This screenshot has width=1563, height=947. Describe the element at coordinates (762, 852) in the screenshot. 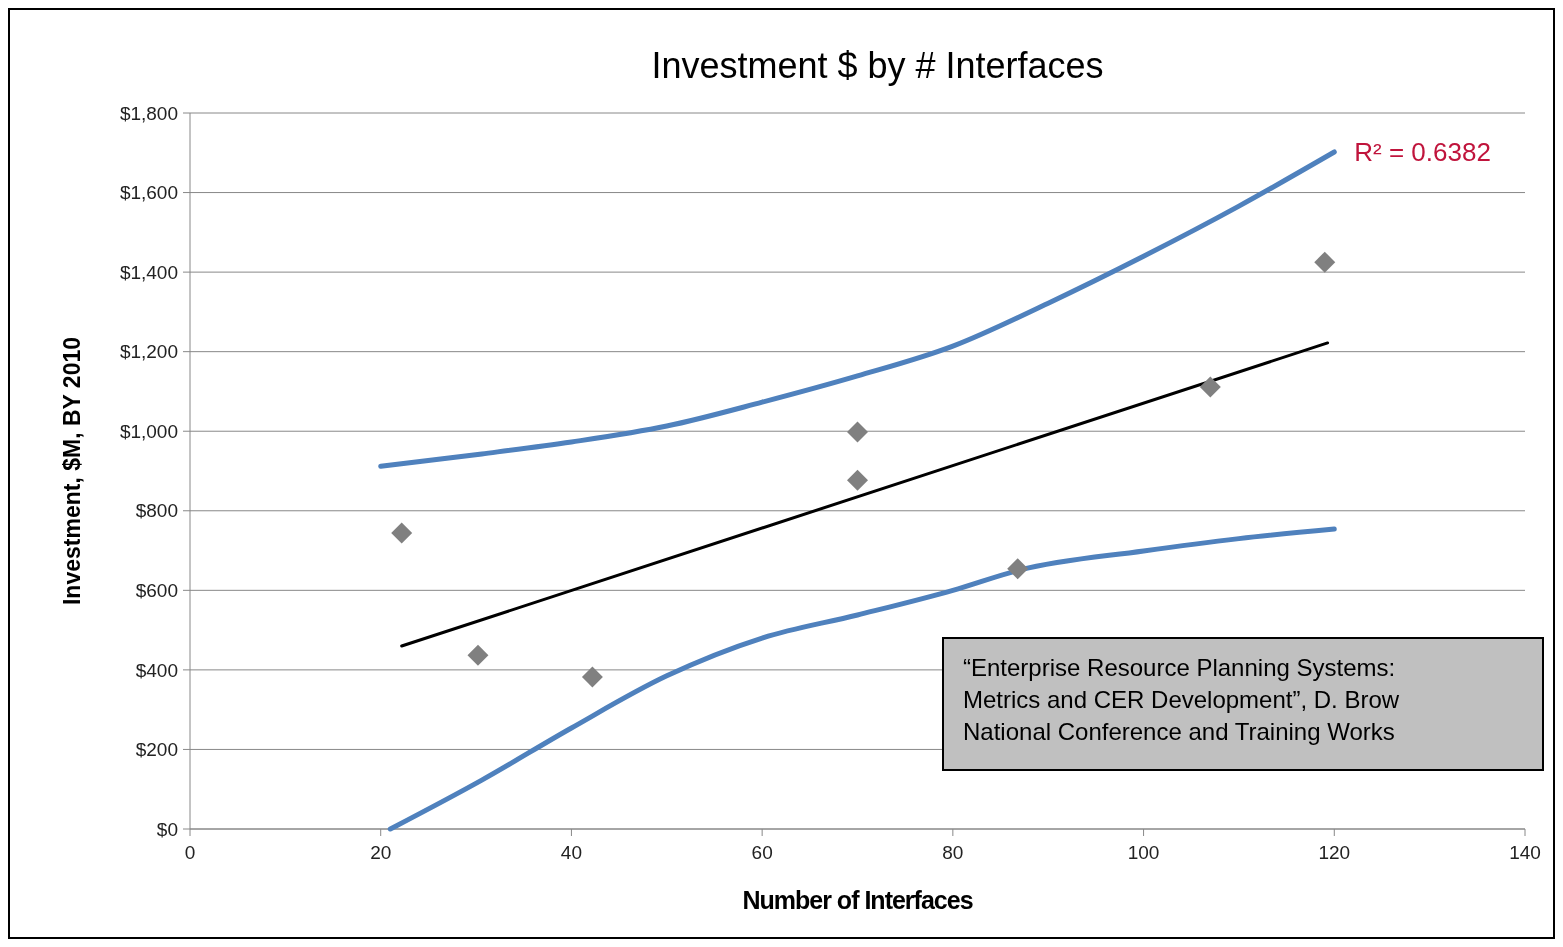

I see `x-tick-label: 60` at that location.